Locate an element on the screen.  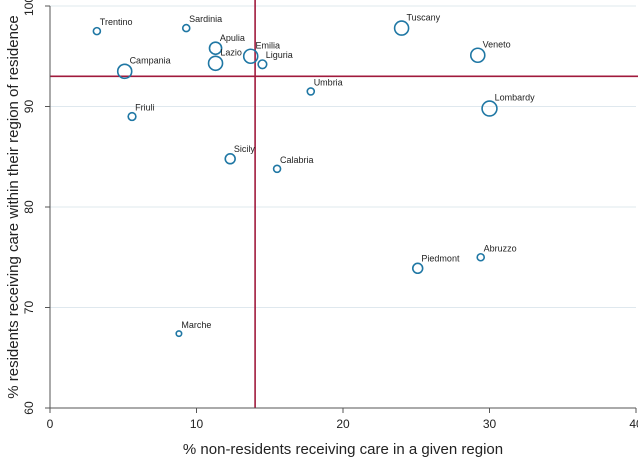
point-calabria is located at coordinates (277, 169).